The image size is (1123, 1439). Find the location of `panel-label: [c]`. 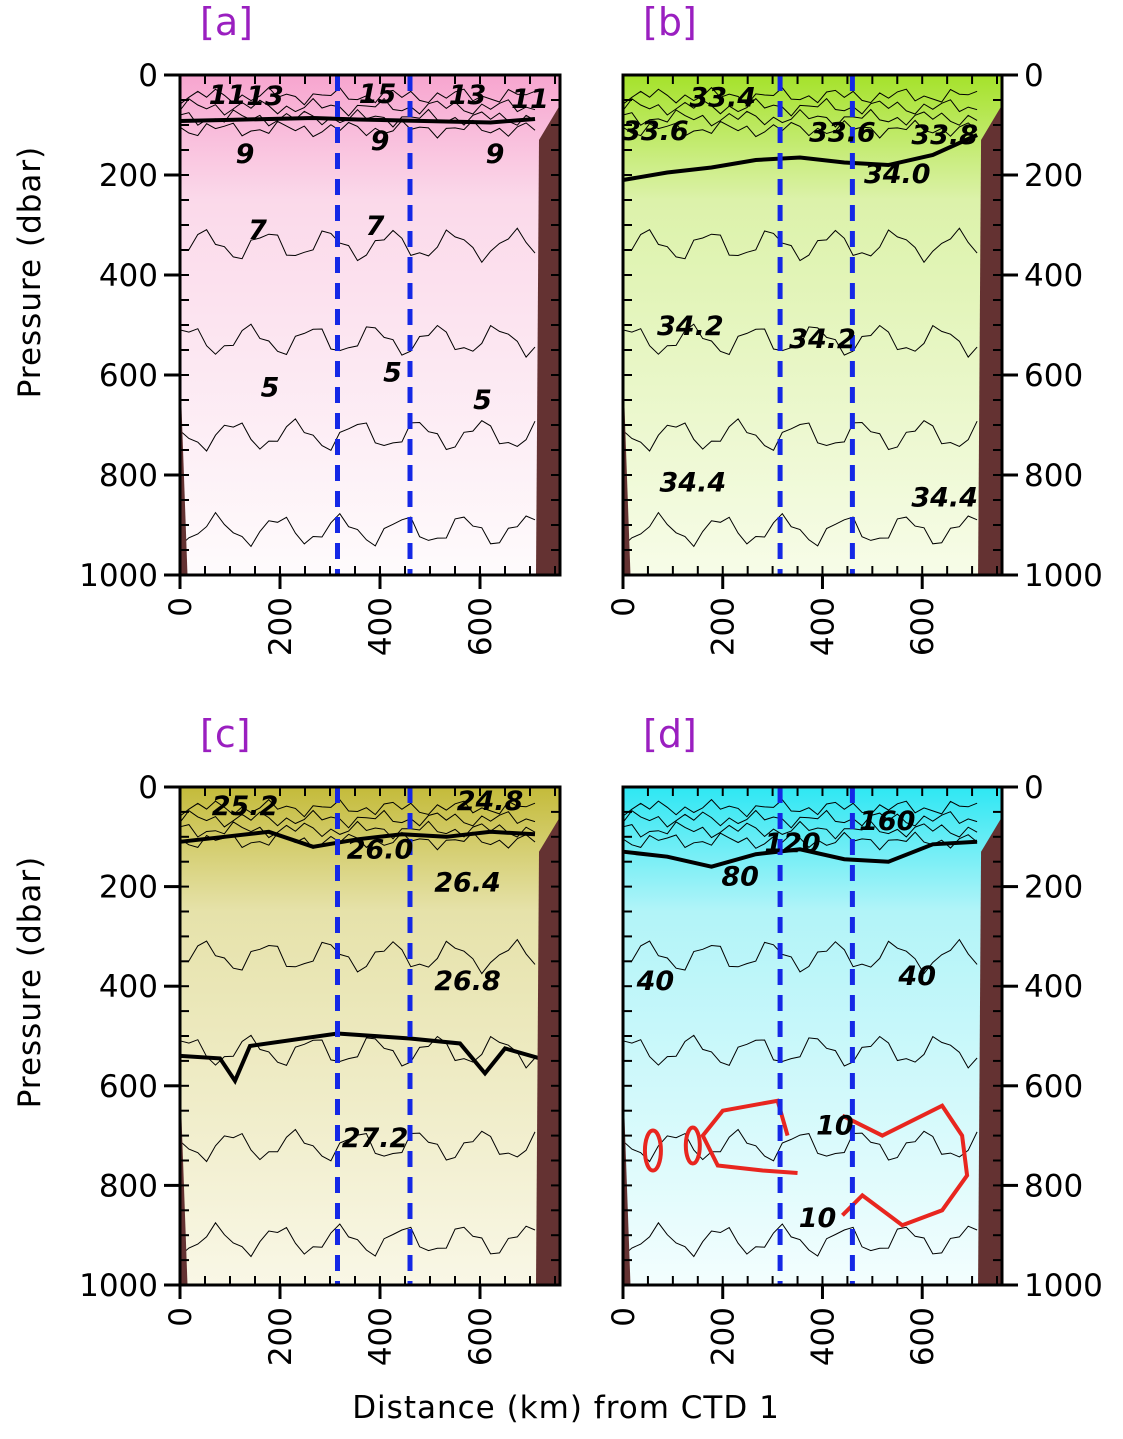

panel-label: [c] is located at coordinates (225, 734).